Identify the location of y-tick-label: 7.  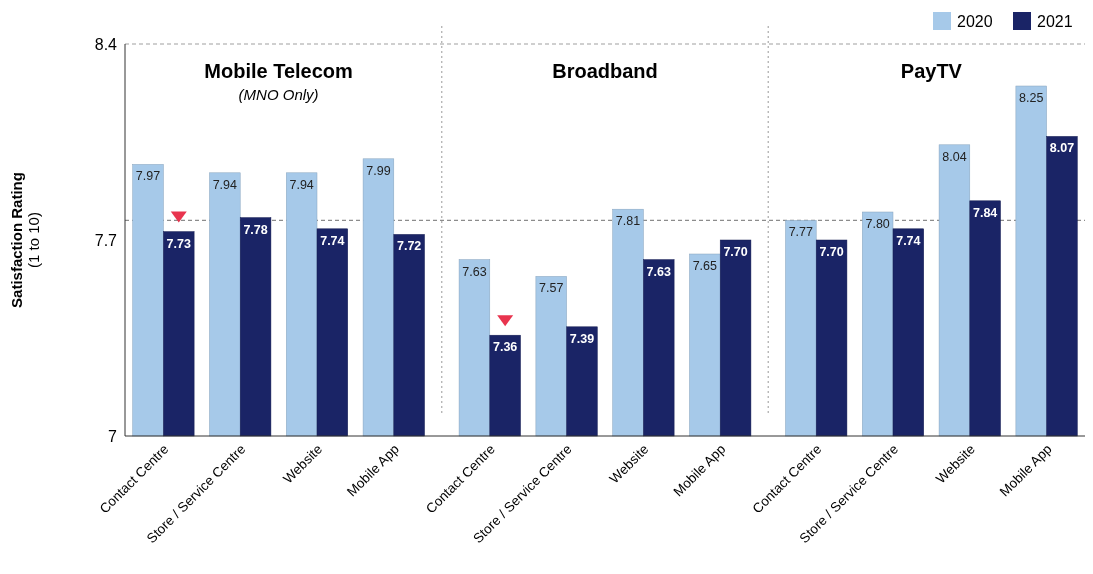
(113, 436).